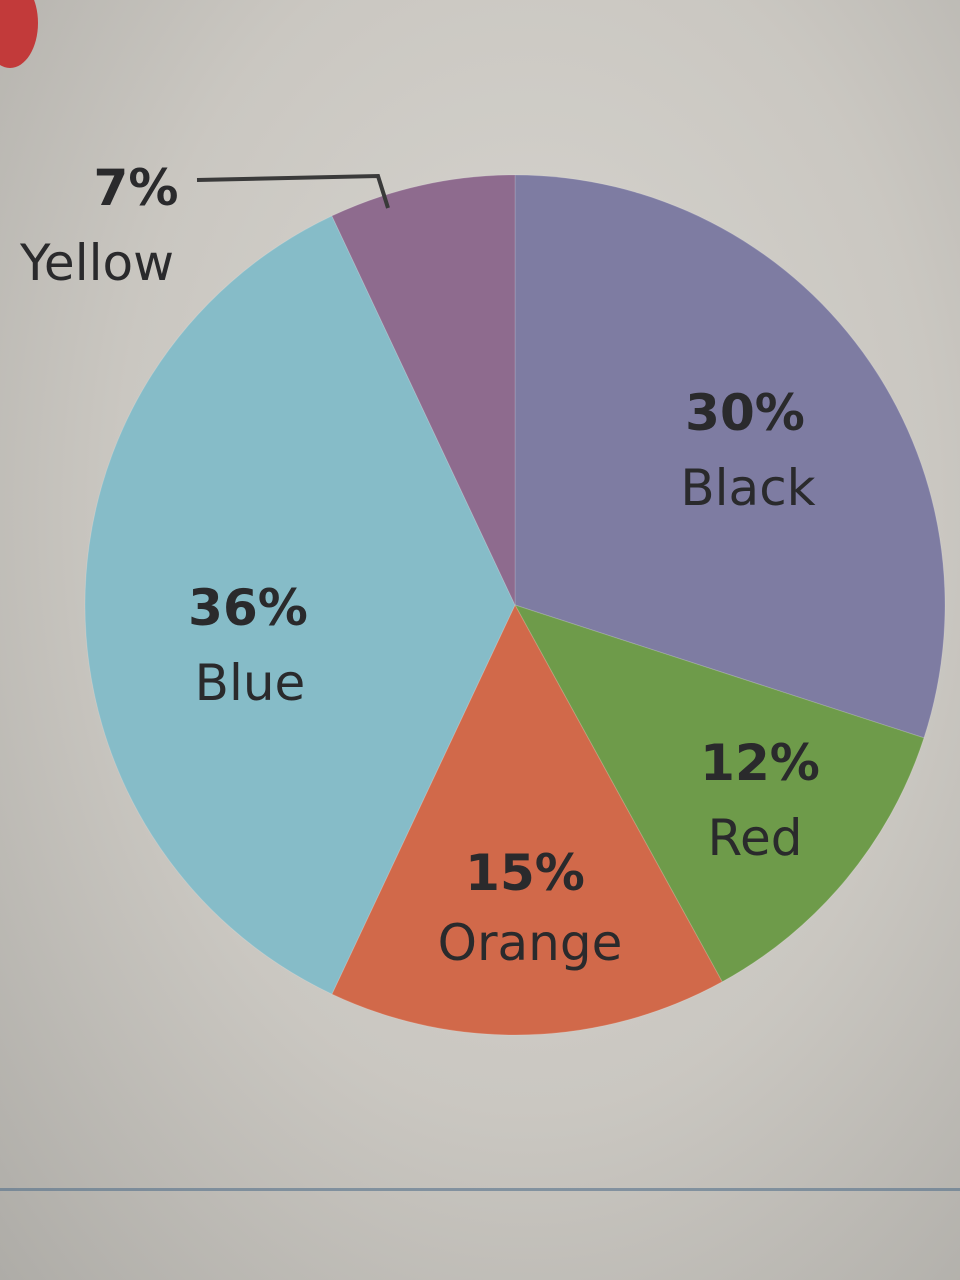 Image resolution: width=960 pixels, height=1280 pixels. What do you see at coordinates (747, 488) in the screenshot?
I see `black-name-label: Black` at bounding box center [747, 488].